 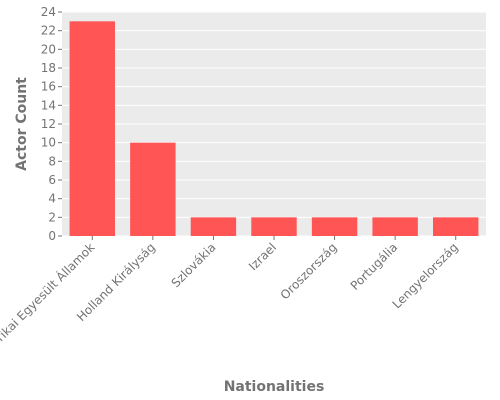 What do you see at coordinates (22, 124) in the screenshot?
I see `y-axis-title: Actor Count` at bounding box center [22, 124].